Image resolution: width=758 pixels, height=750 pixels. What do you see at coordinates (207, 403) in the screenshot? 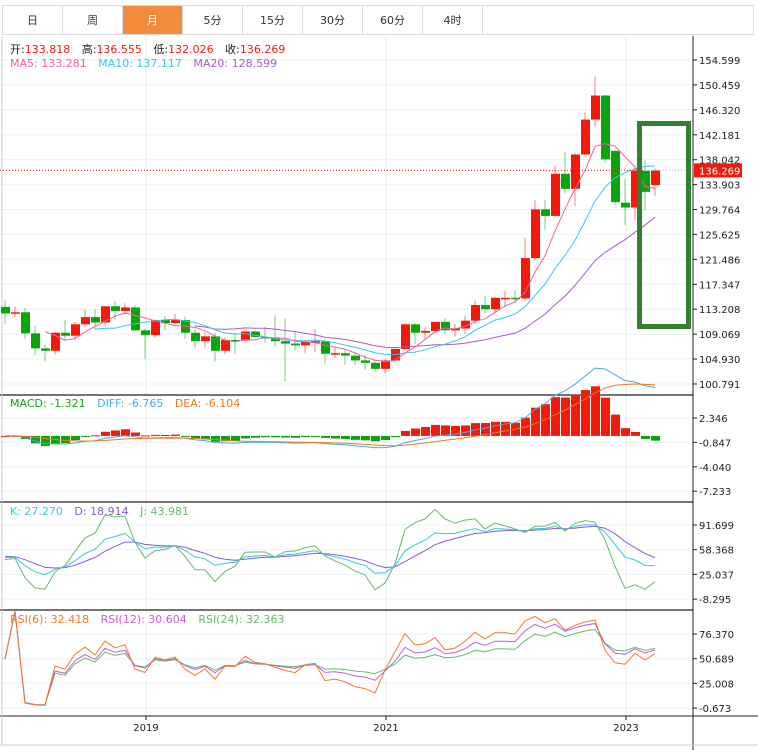
I see `dea-value: DEA: -6.104` at bounding box center [207, 403].